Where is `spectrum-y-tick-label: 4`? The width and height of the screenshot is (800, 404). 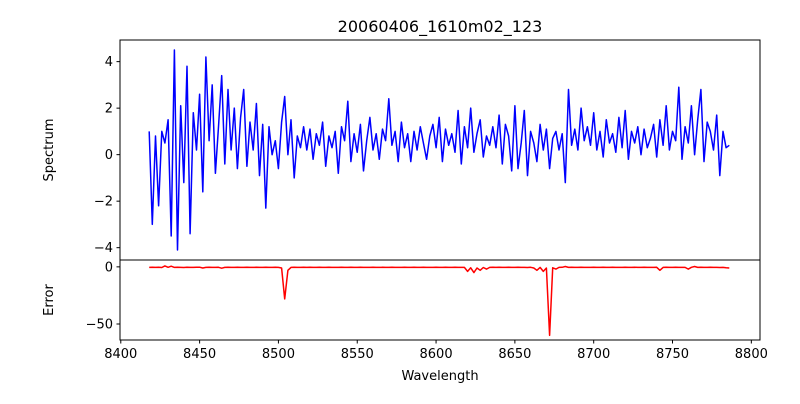 spectrum-y-tick-label: 4 is located at coordinates (109, 62).